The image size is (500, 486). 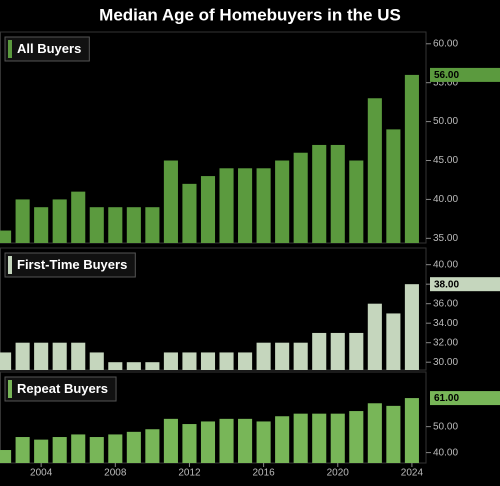 I want to click on panel-title: Repeat Buyers, so click(x=62, y=388).